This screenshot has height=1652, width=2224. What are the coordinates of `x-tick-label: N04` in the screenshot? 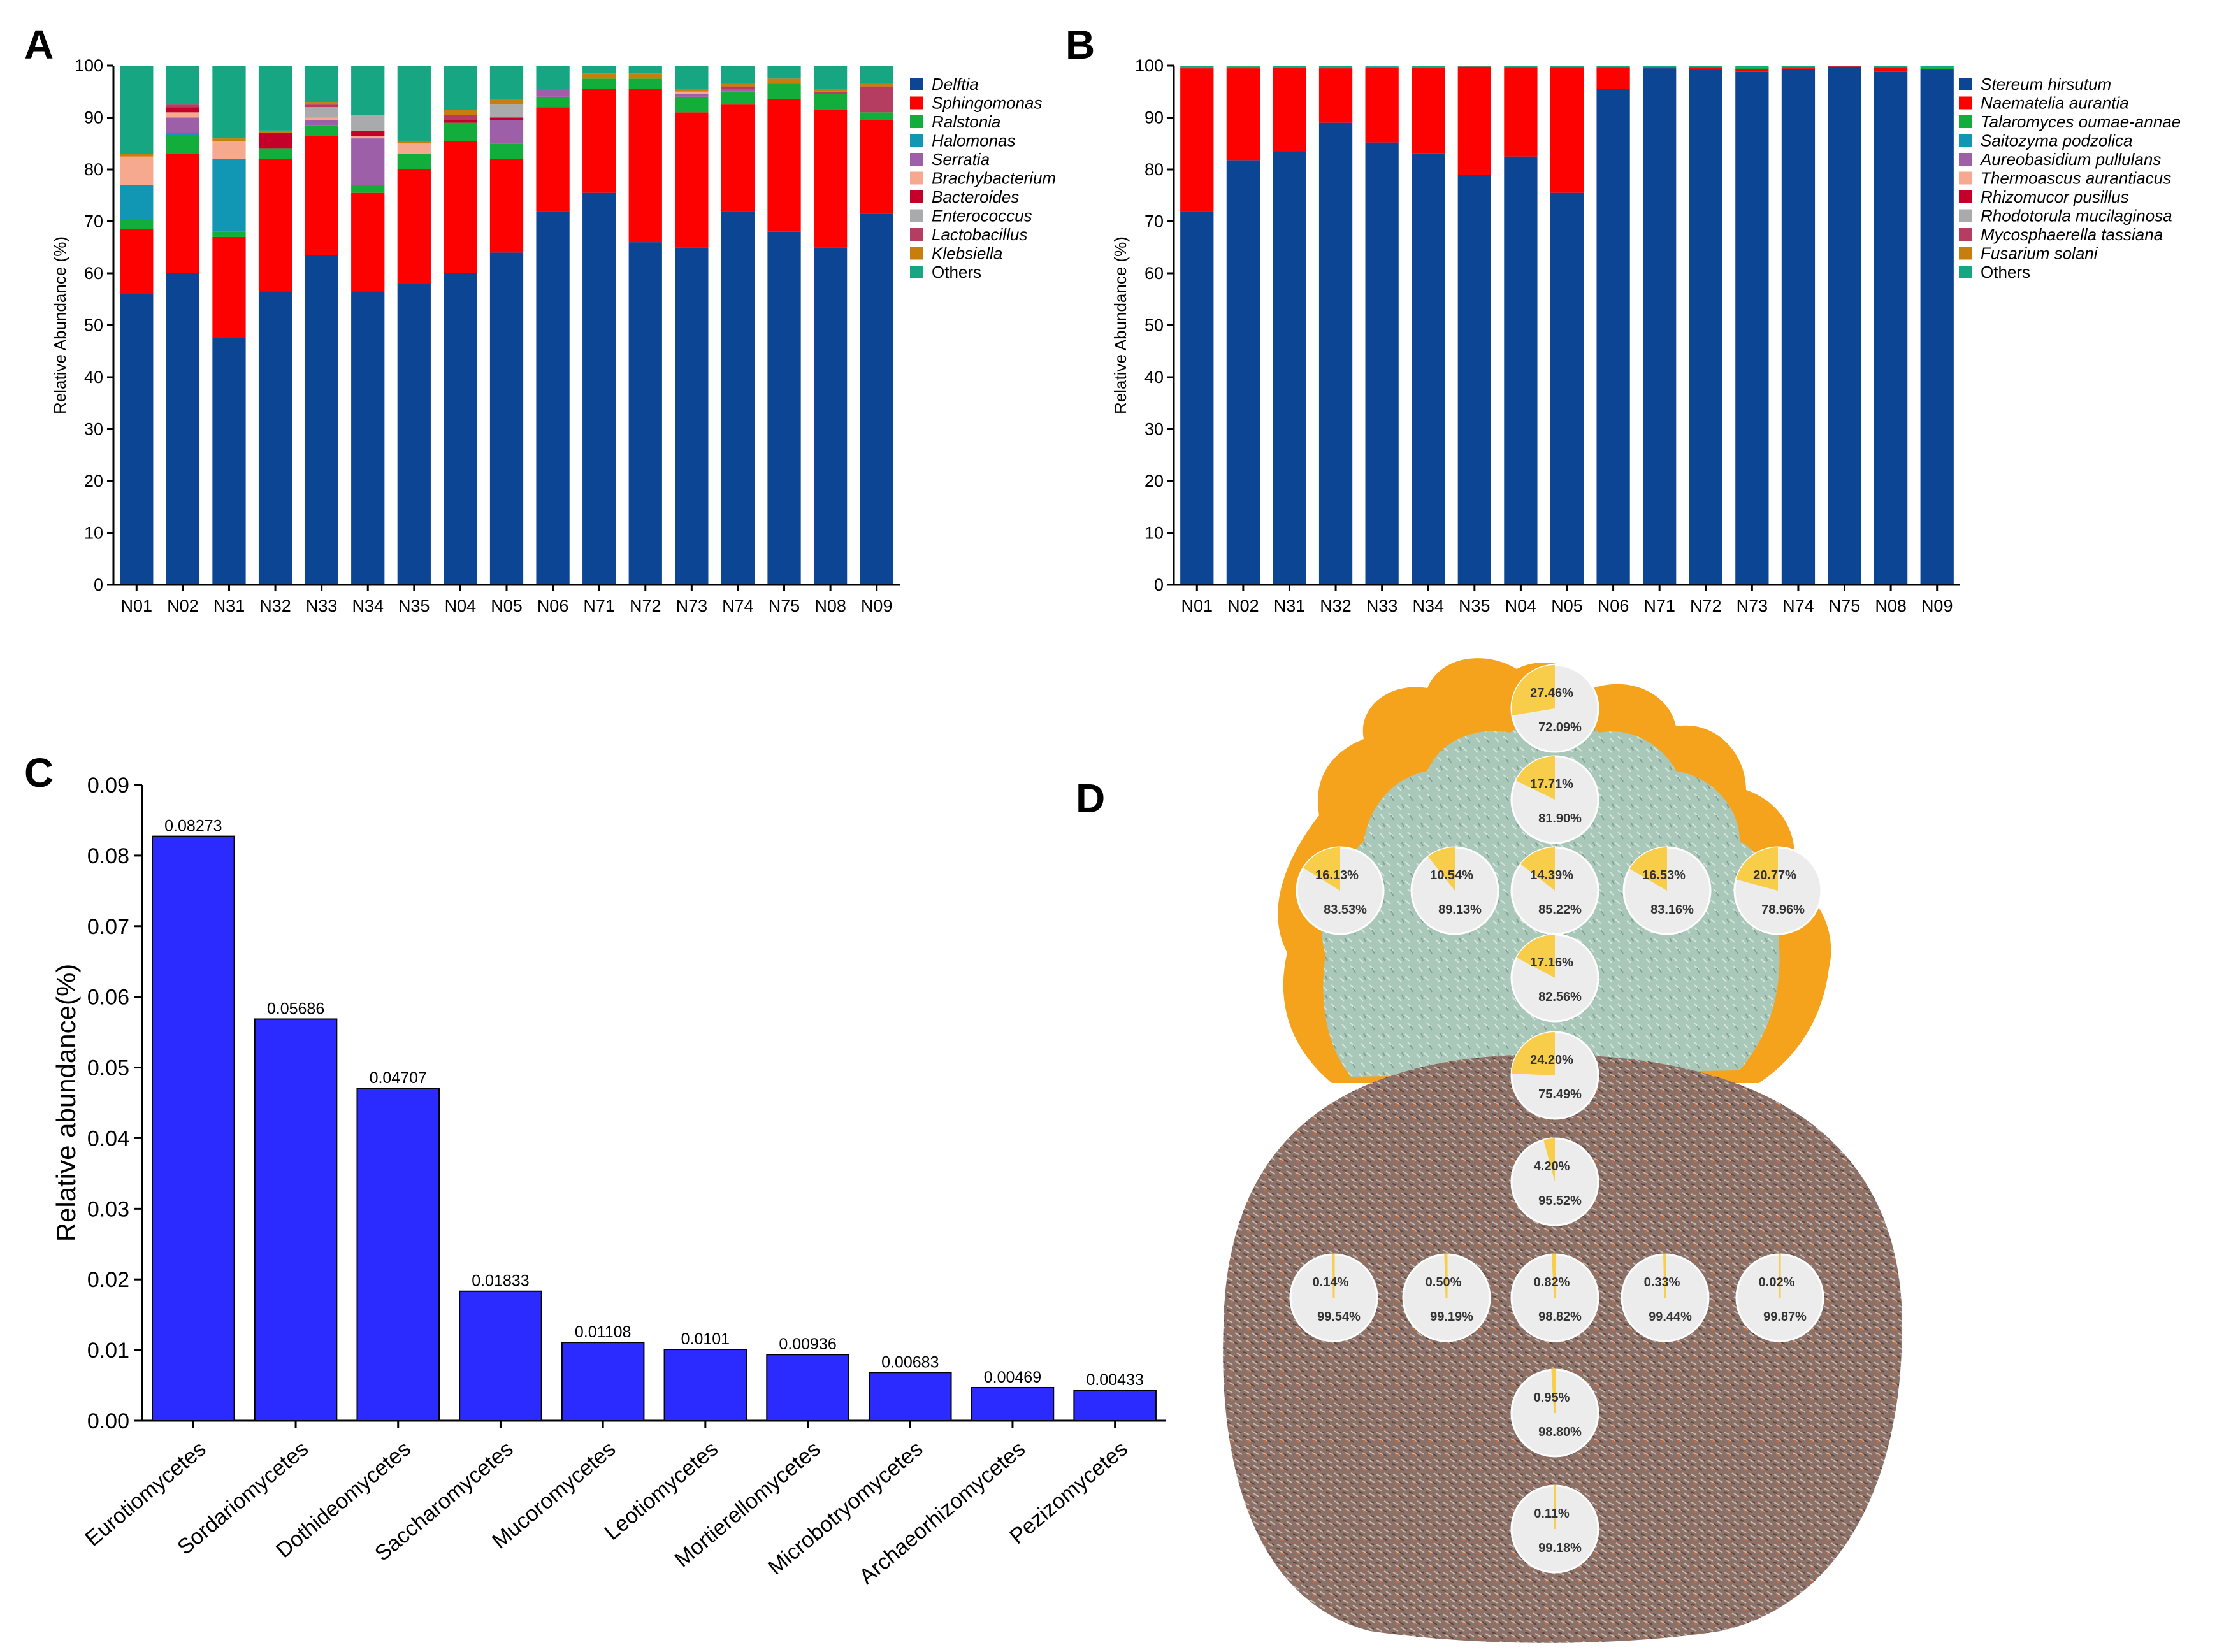 It's located at (461, 605).